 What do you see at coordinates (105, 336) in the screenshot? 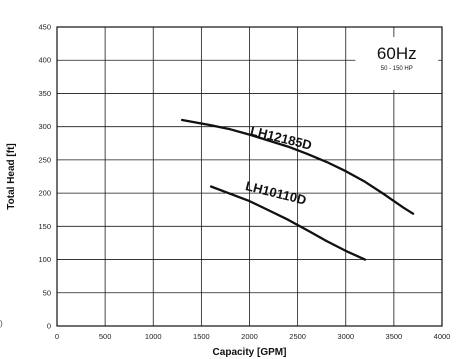
I see `x-tick-label-500: 500` at bounding box center [105, 336].